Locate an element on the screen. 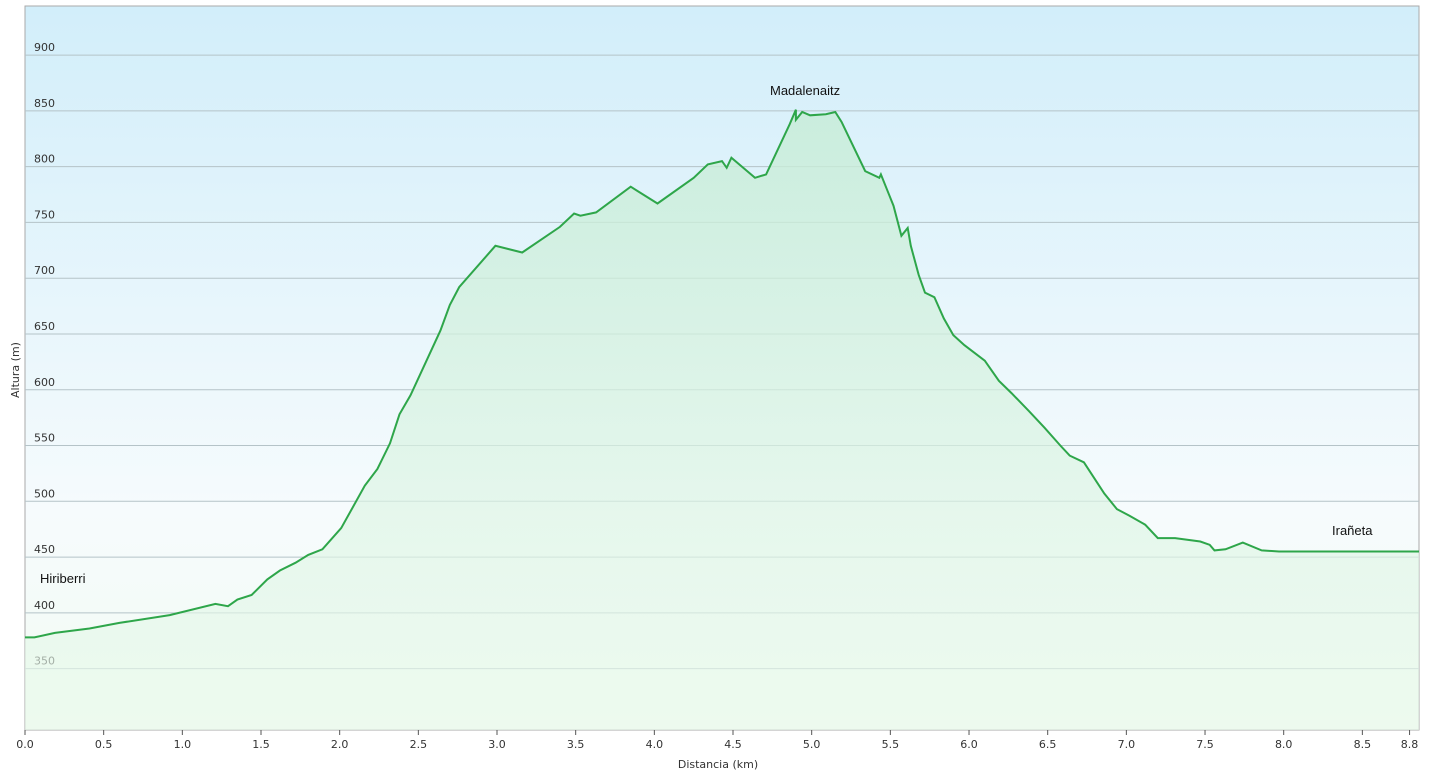 The width and height of the screenshot is (1431, 784). x-tick-label: 7.5 is located at coordinates (1205, 744).